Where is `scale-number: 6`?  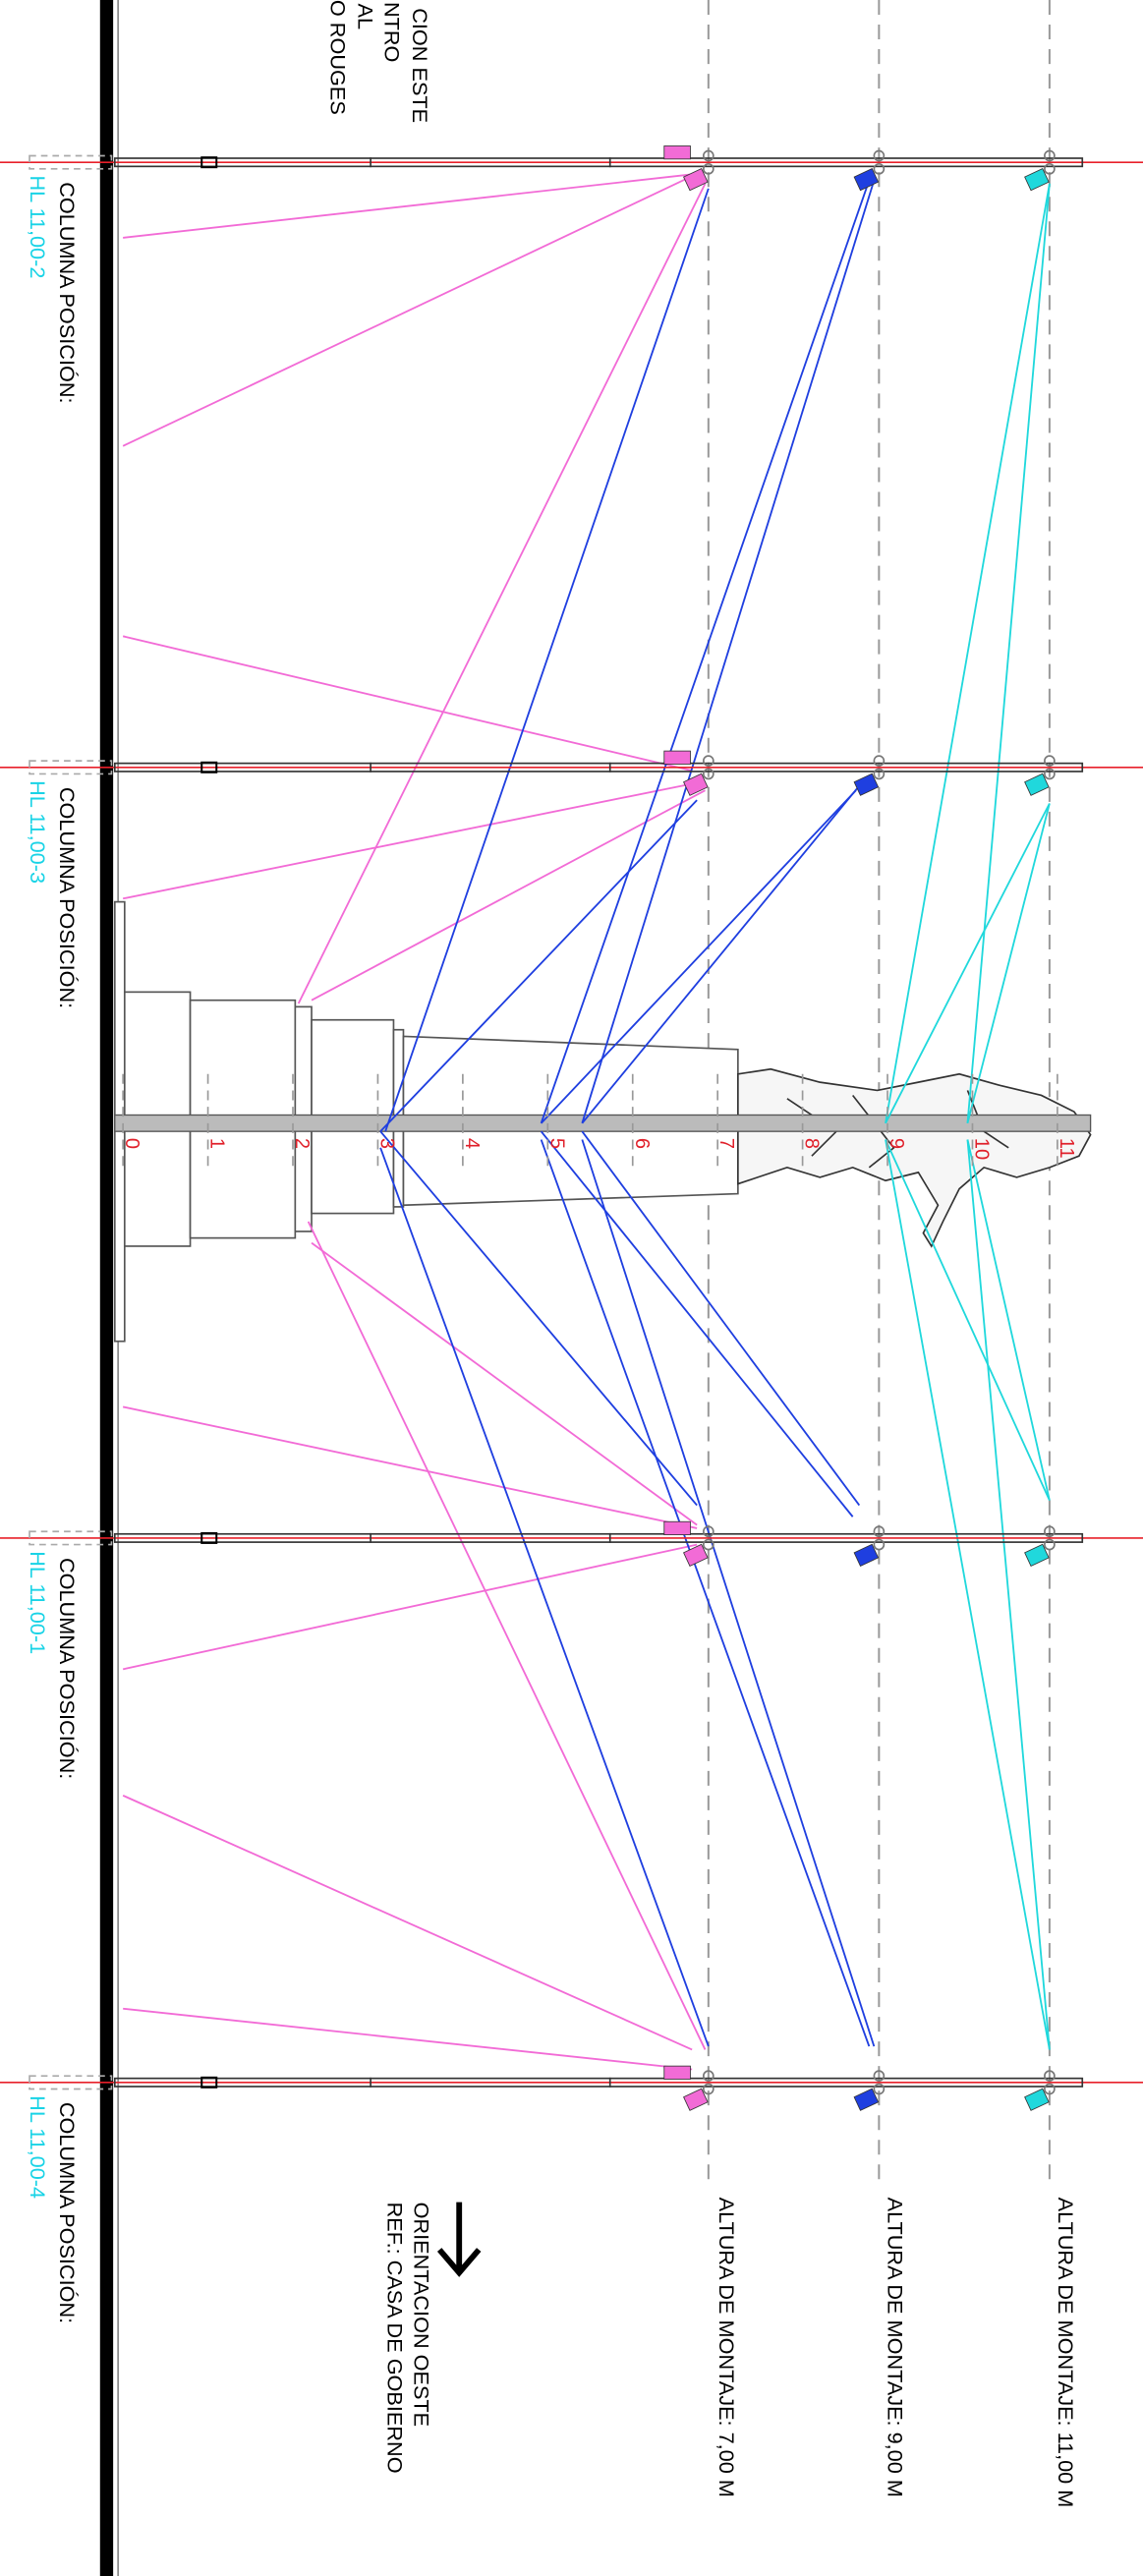
scale-number: 6 is located at coordinates (642, 1144).